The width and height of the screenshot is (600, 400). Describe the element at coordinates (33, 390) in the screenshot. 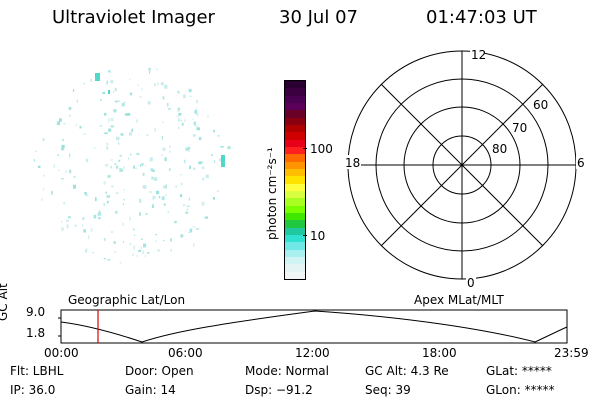

I see `info-ip: IP: 36.0` at that location.